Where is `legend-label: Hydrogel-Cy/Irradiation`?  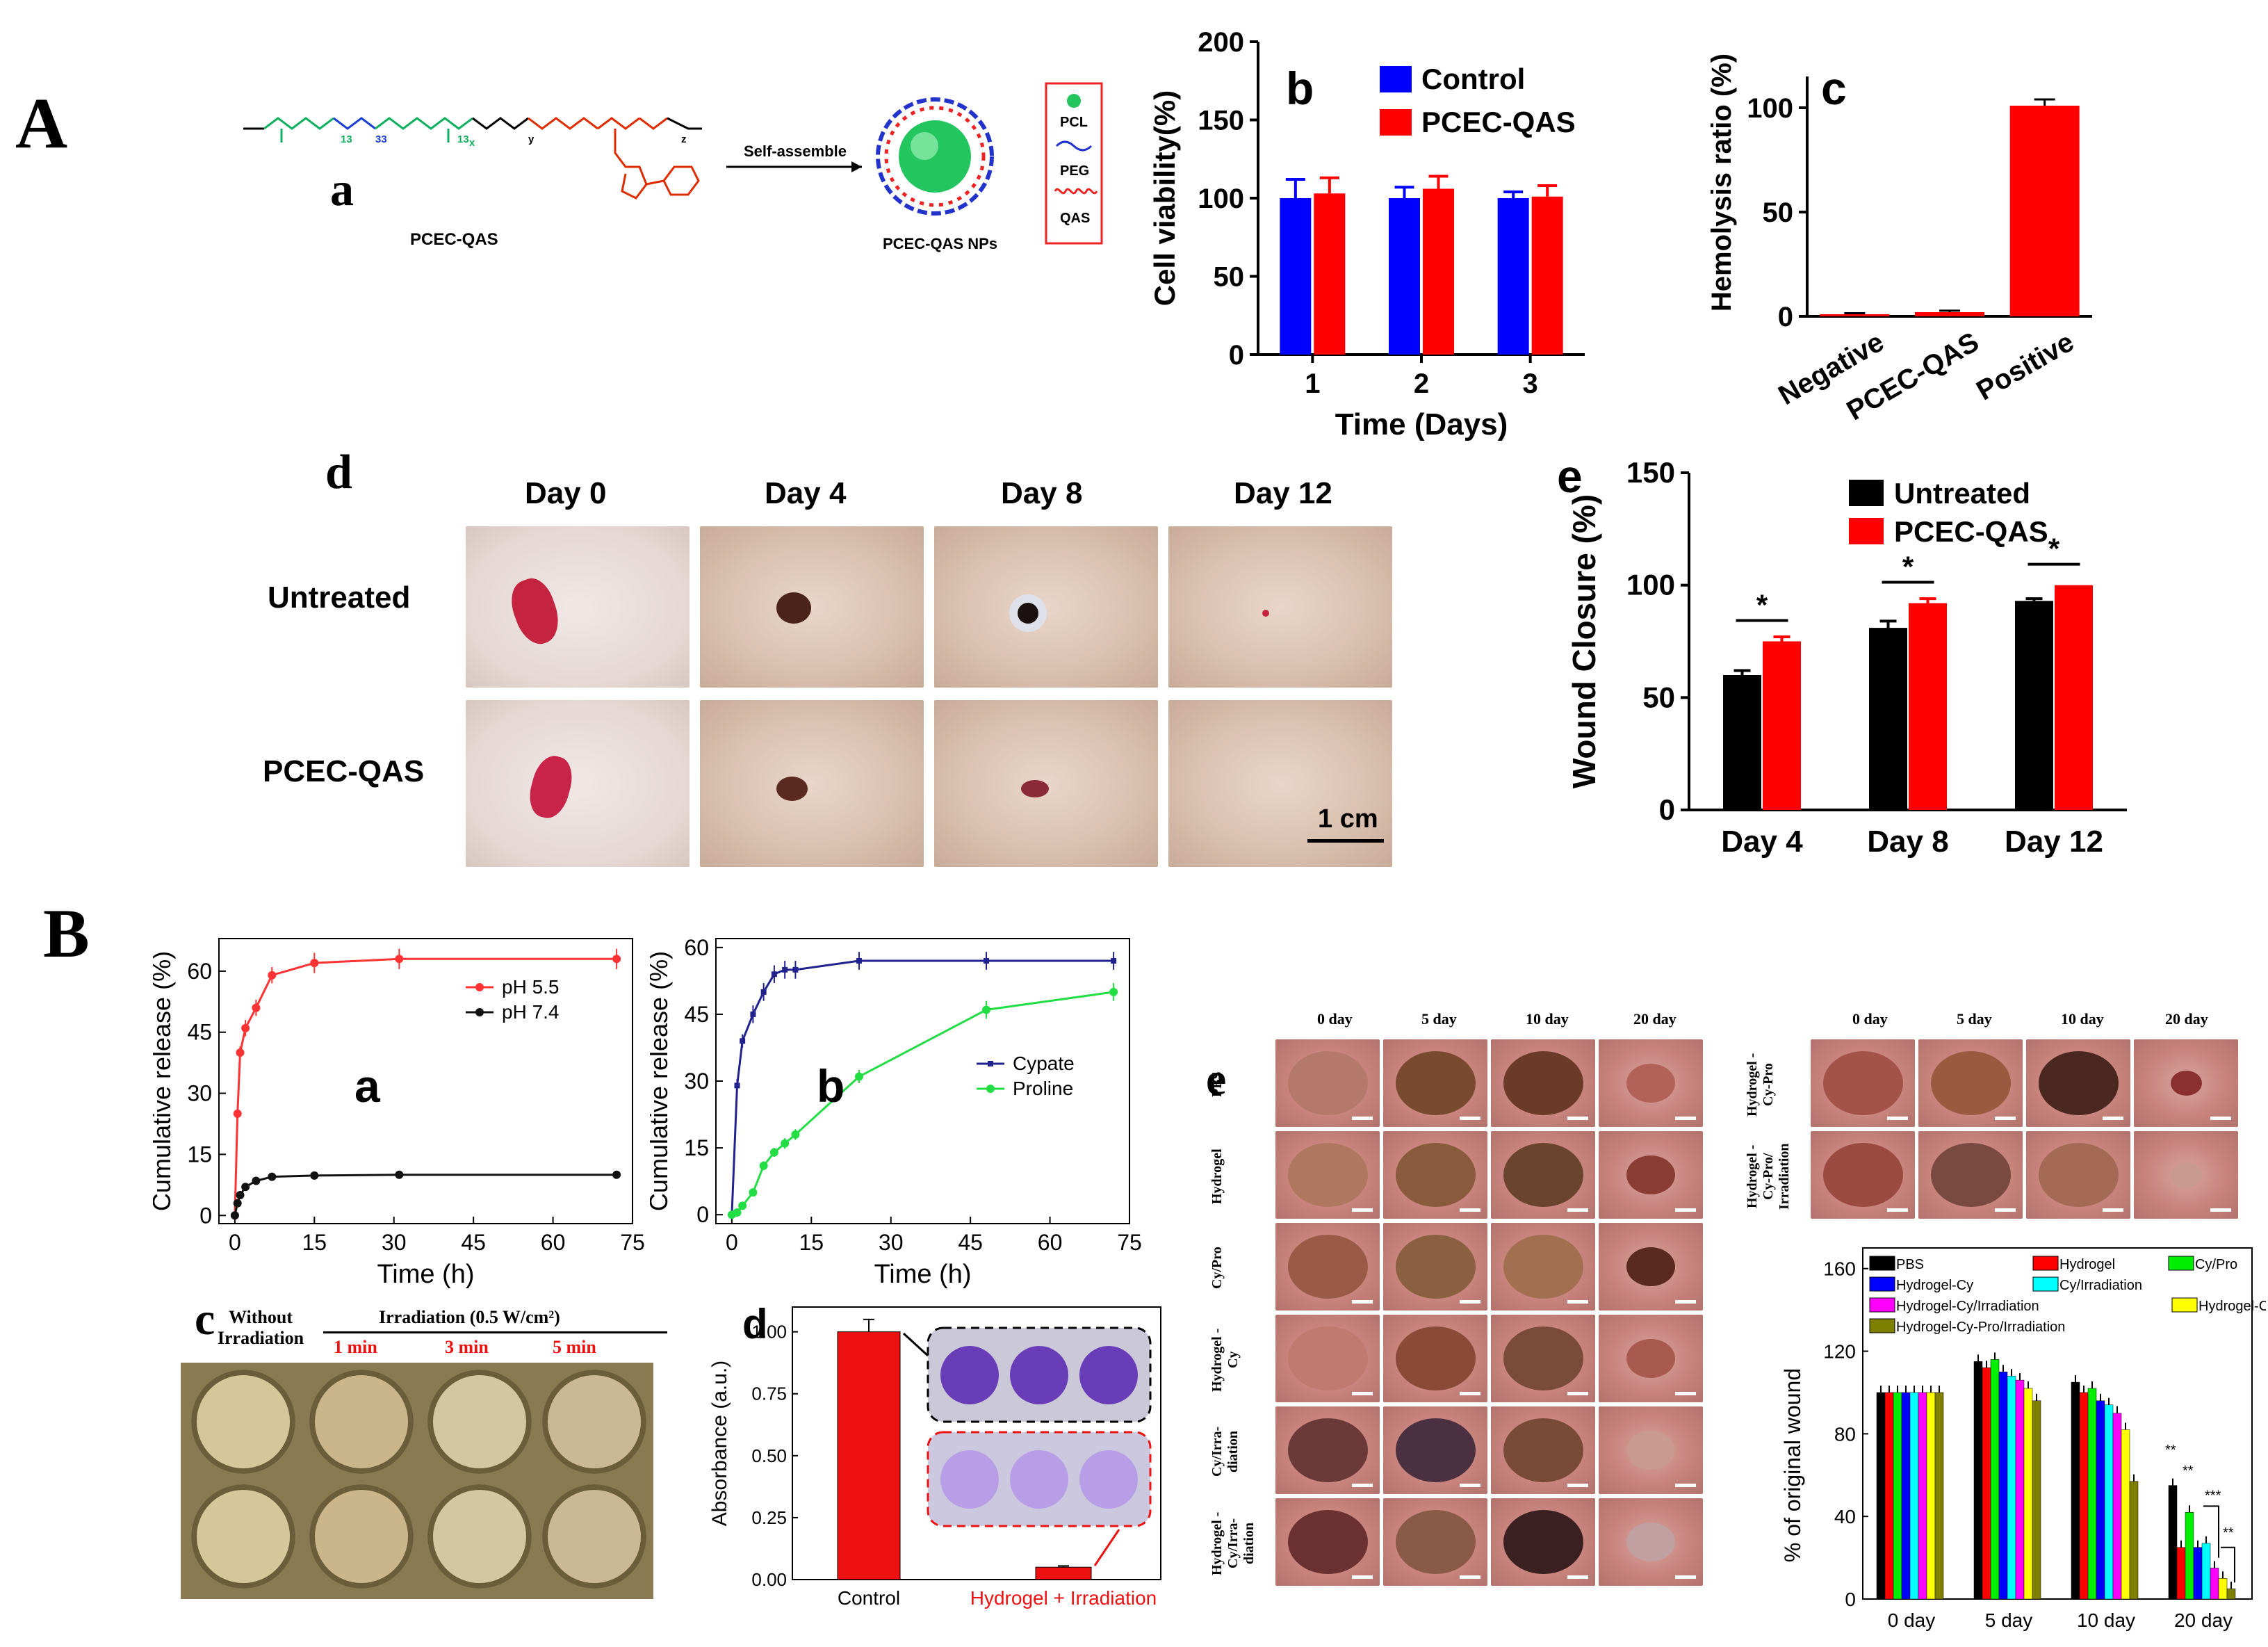
legend-label: Hydrogel-Cy/Irradiation is located at coordinates (1967, 1306).